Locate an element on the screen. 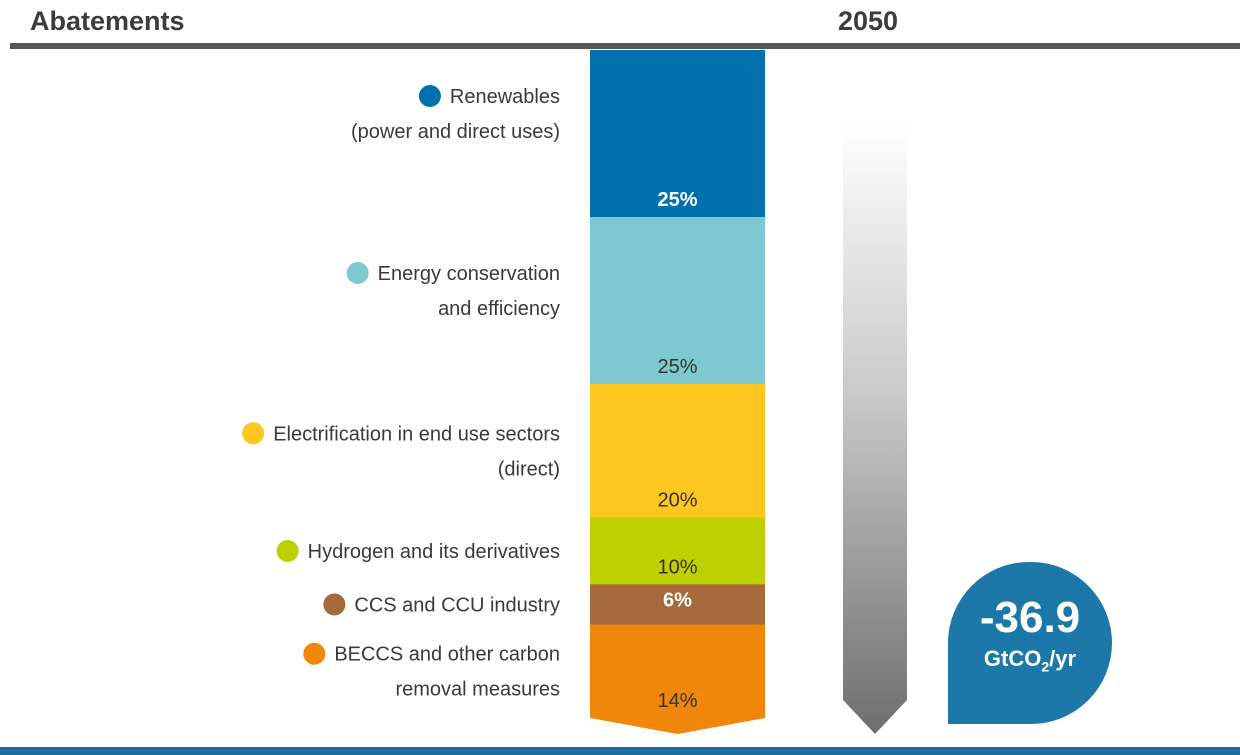 This screenshot has height=755, width=1240. legend-label-3-line-2: (direct) is located at coordinates (529, 469).